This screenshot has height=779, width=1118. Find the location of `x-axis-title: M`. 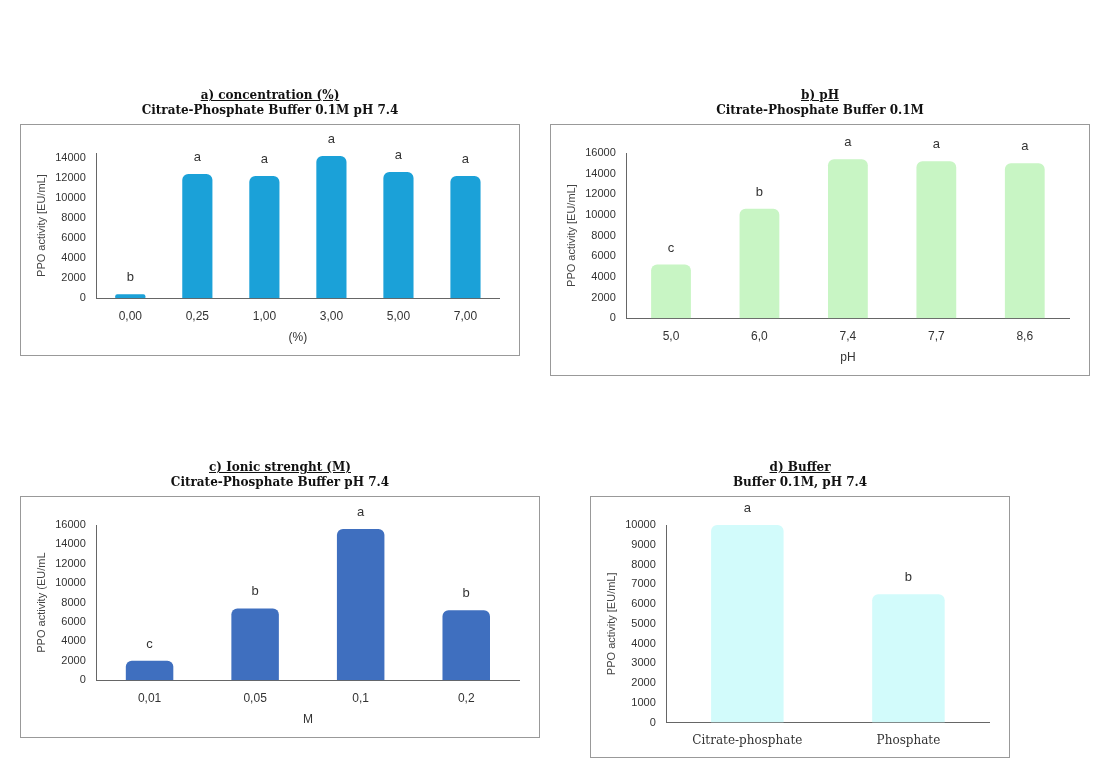

x-axis-title: M is located at coordinates (307, 719).